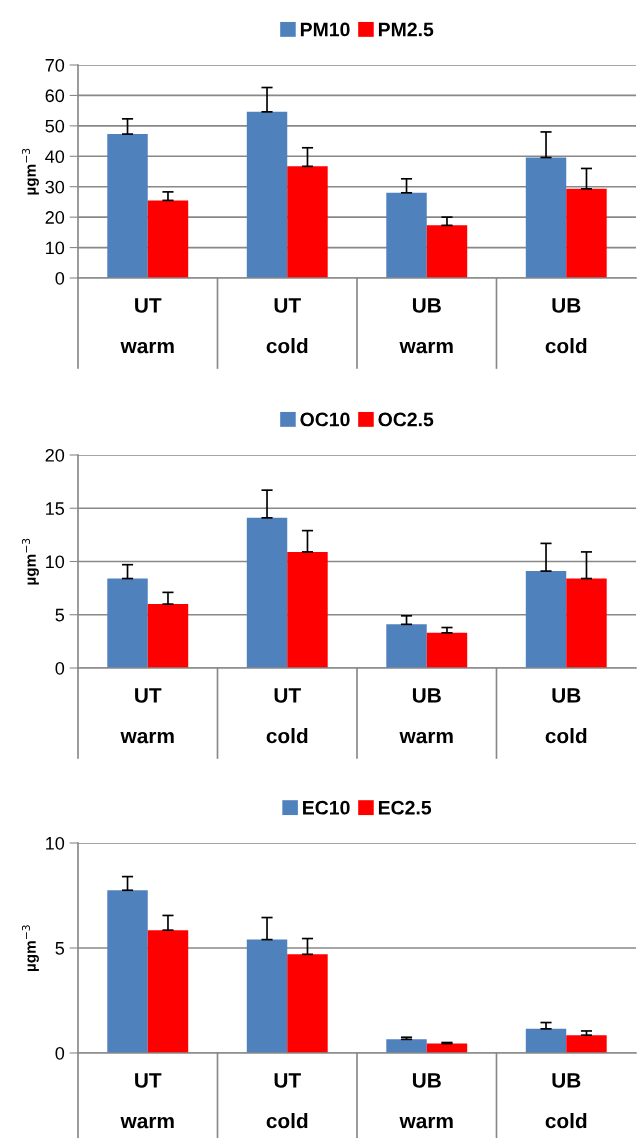 The image size is (638, 1138). I want to click on y-tick-label: 70, so click(55, 65).